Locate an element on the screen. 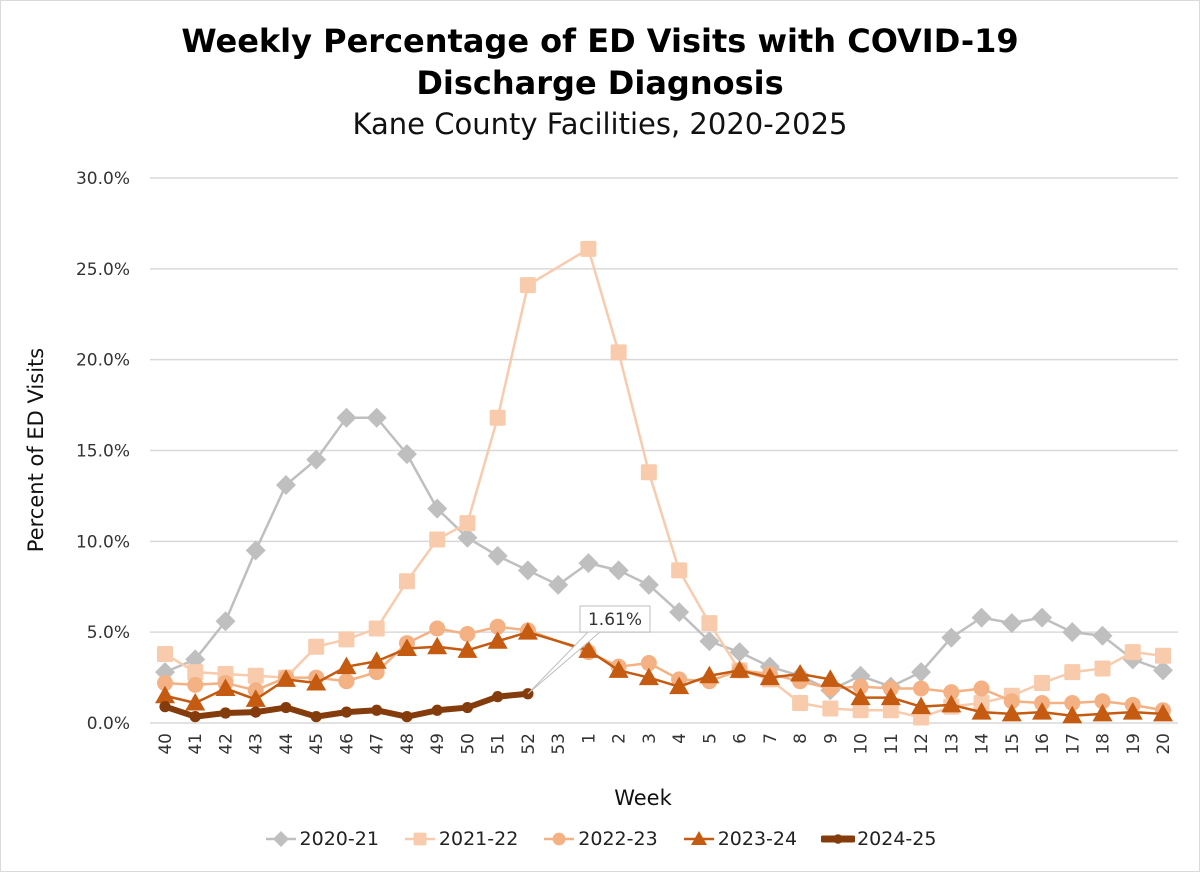  callout-leader is located at coordinates (564, 663).